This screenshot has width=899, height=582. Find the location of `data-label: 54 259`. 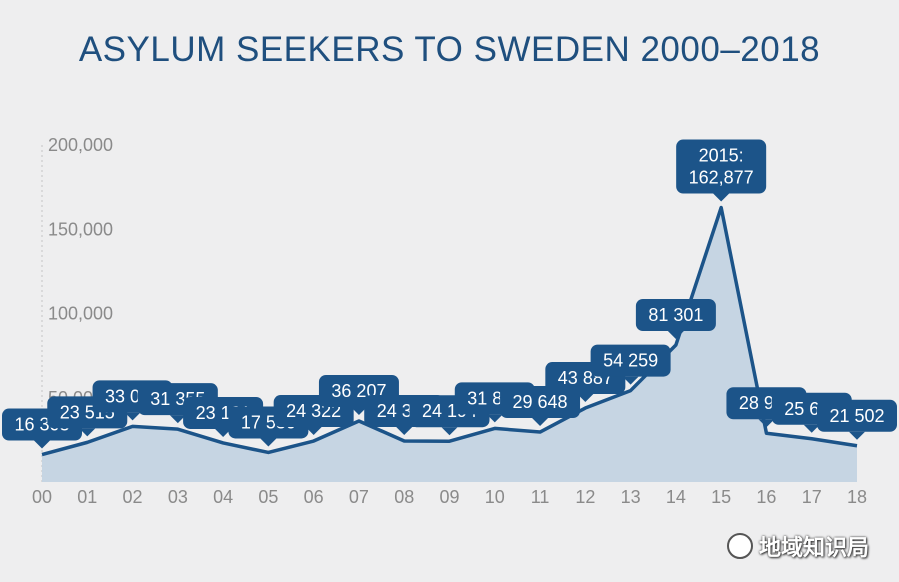

data-label: 54 259 is located at coordinates (630, 364).